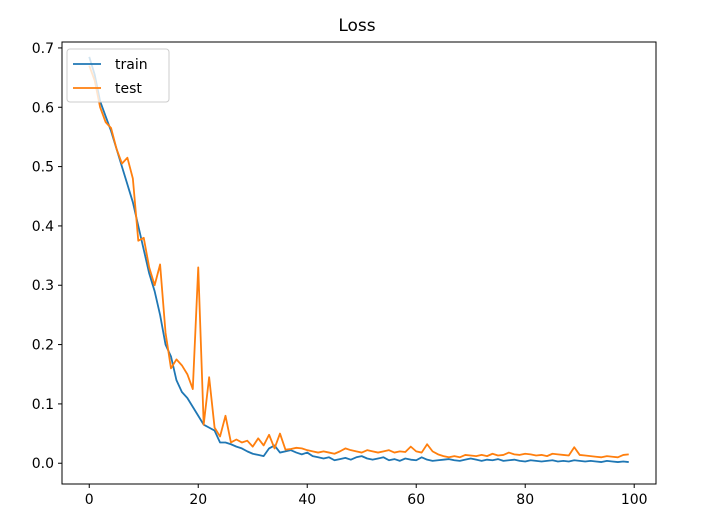 The width and height of the screenshot is (713, 521). I want to click on x-tick-label: 60, so click(416, 500).